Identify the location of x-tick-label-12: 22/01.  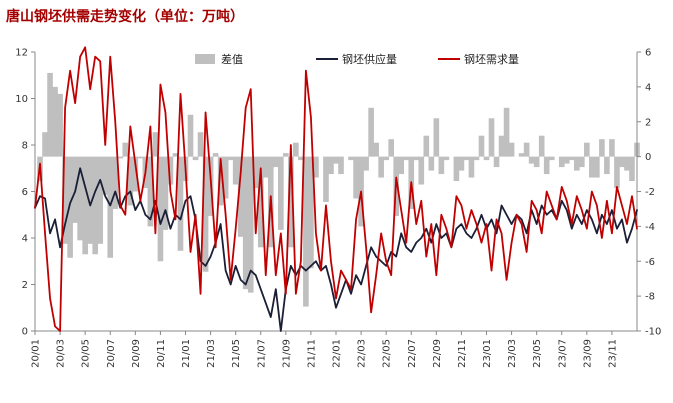
(337, 353).